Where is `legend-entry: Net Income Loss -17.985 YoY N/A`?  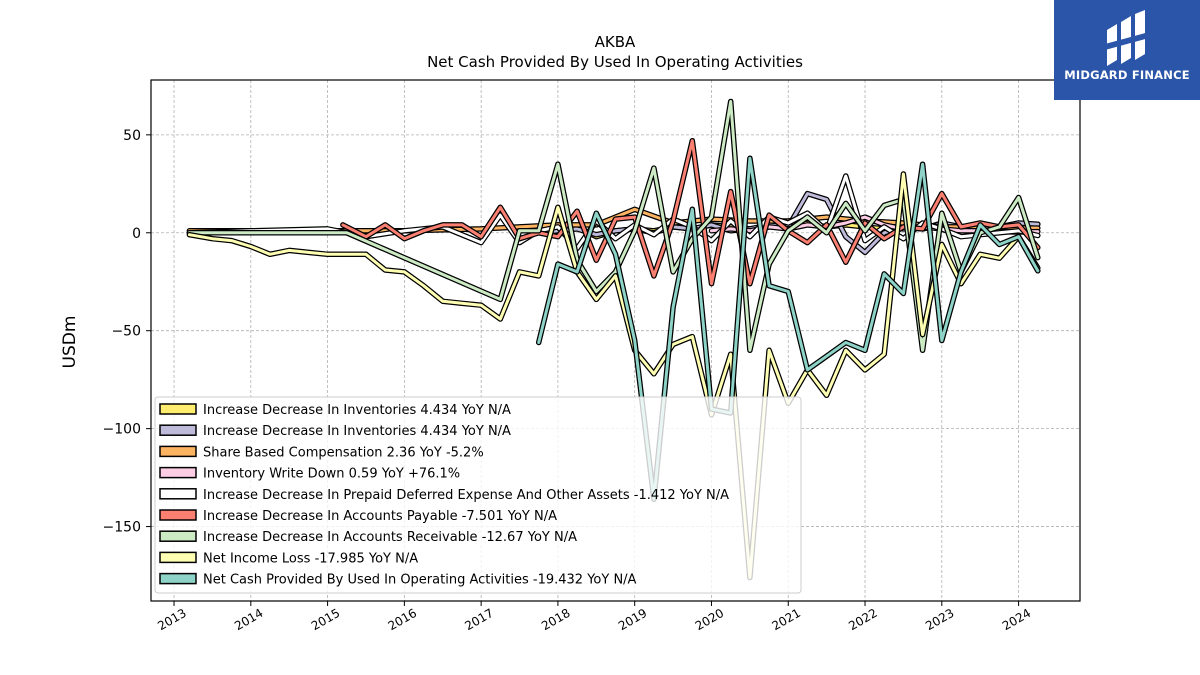
legend-entry: Net Income Loss -17.985 YoY N/A is located at coordinates (310, 558).